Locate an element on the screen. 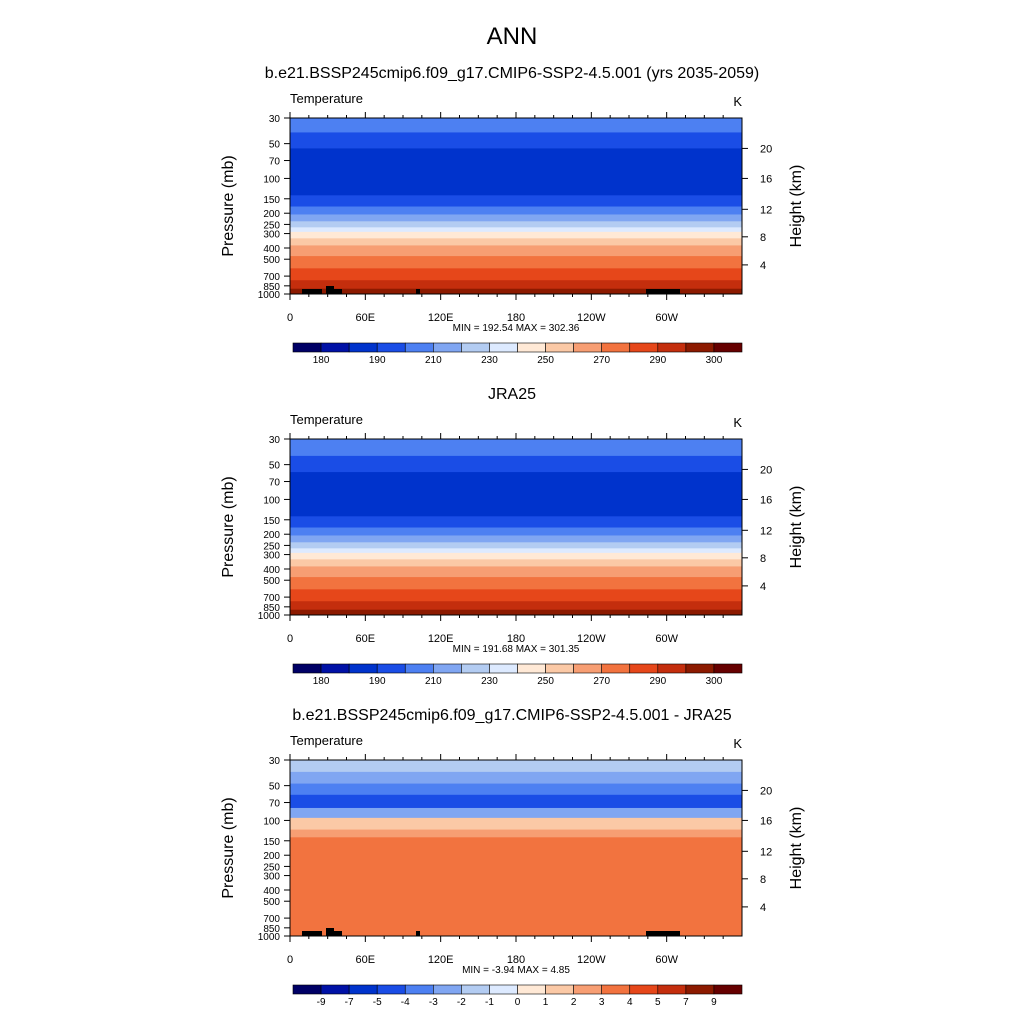 The height and width of the screenshot is (1024, 1024). minmax-label: MIN = 192.54 MAX = 302.36 is located at coordinates (516, 328).